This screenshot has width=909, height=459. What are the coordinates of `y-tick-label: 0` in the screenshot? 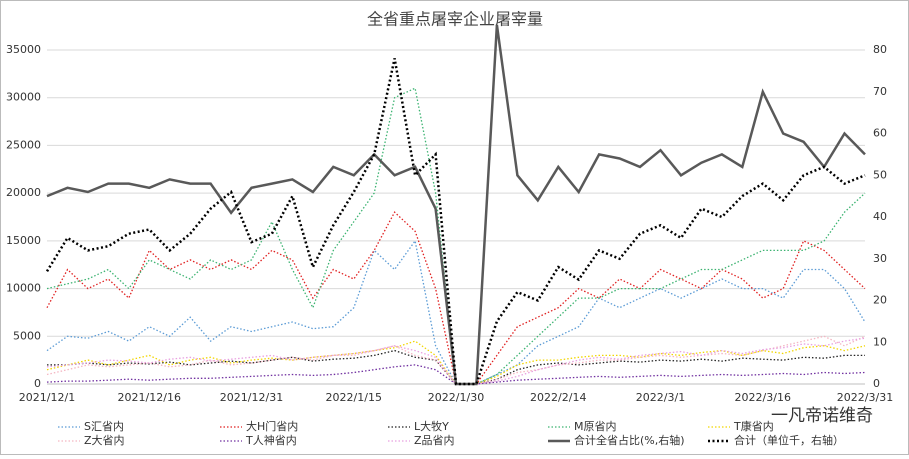 It's located at (37, 383).